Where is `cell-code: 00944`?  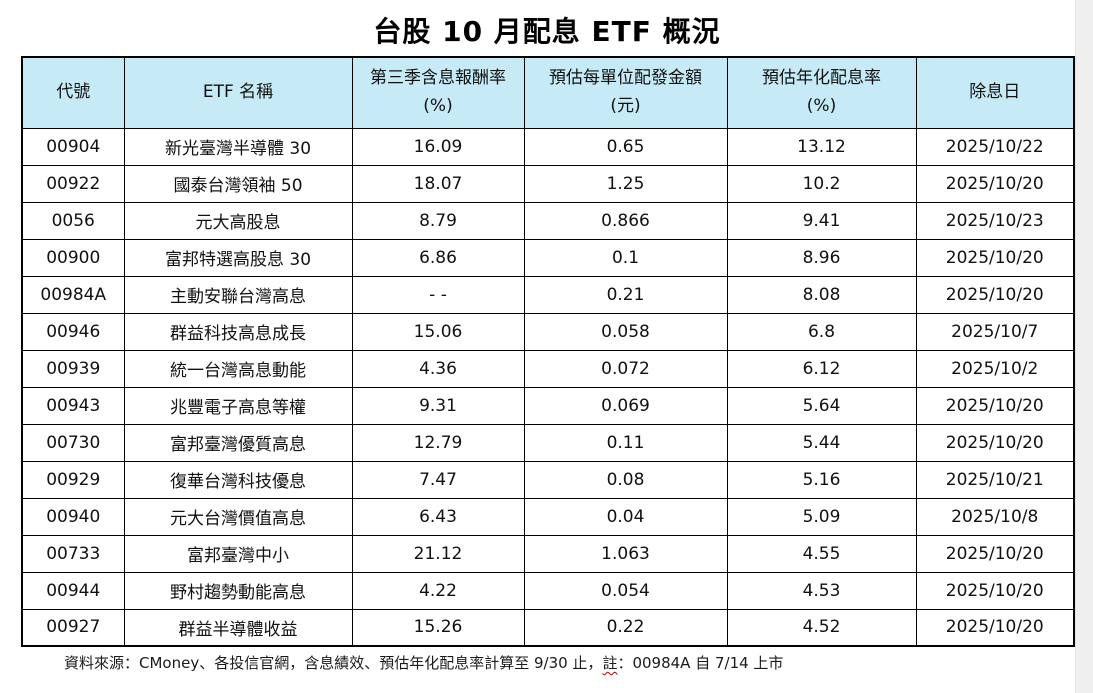 cell-code: 00944 is located at coordinates (73, 590).